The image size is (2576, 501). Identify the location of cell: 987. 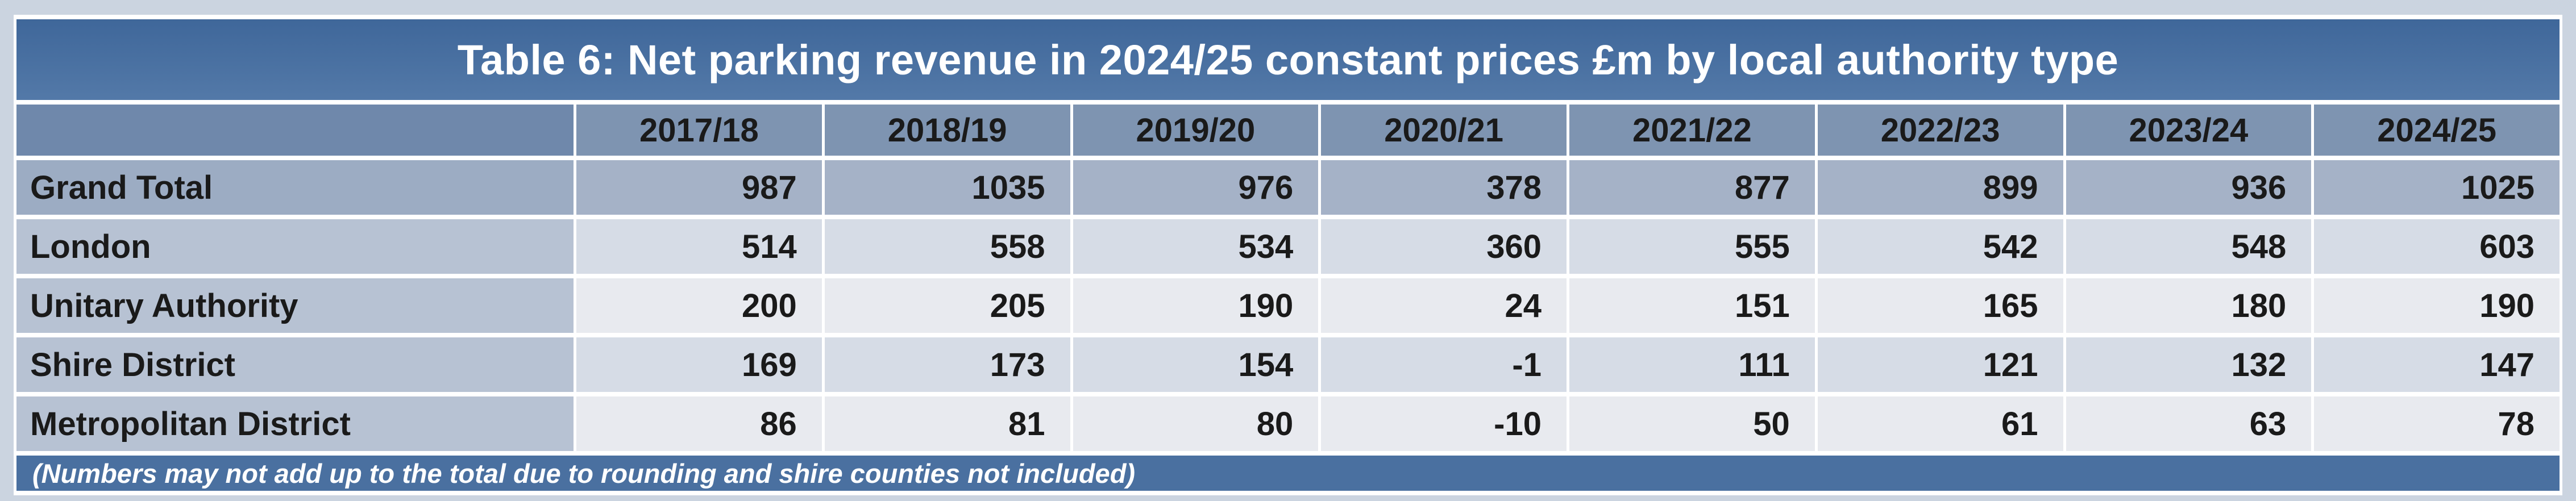
(699, 187).